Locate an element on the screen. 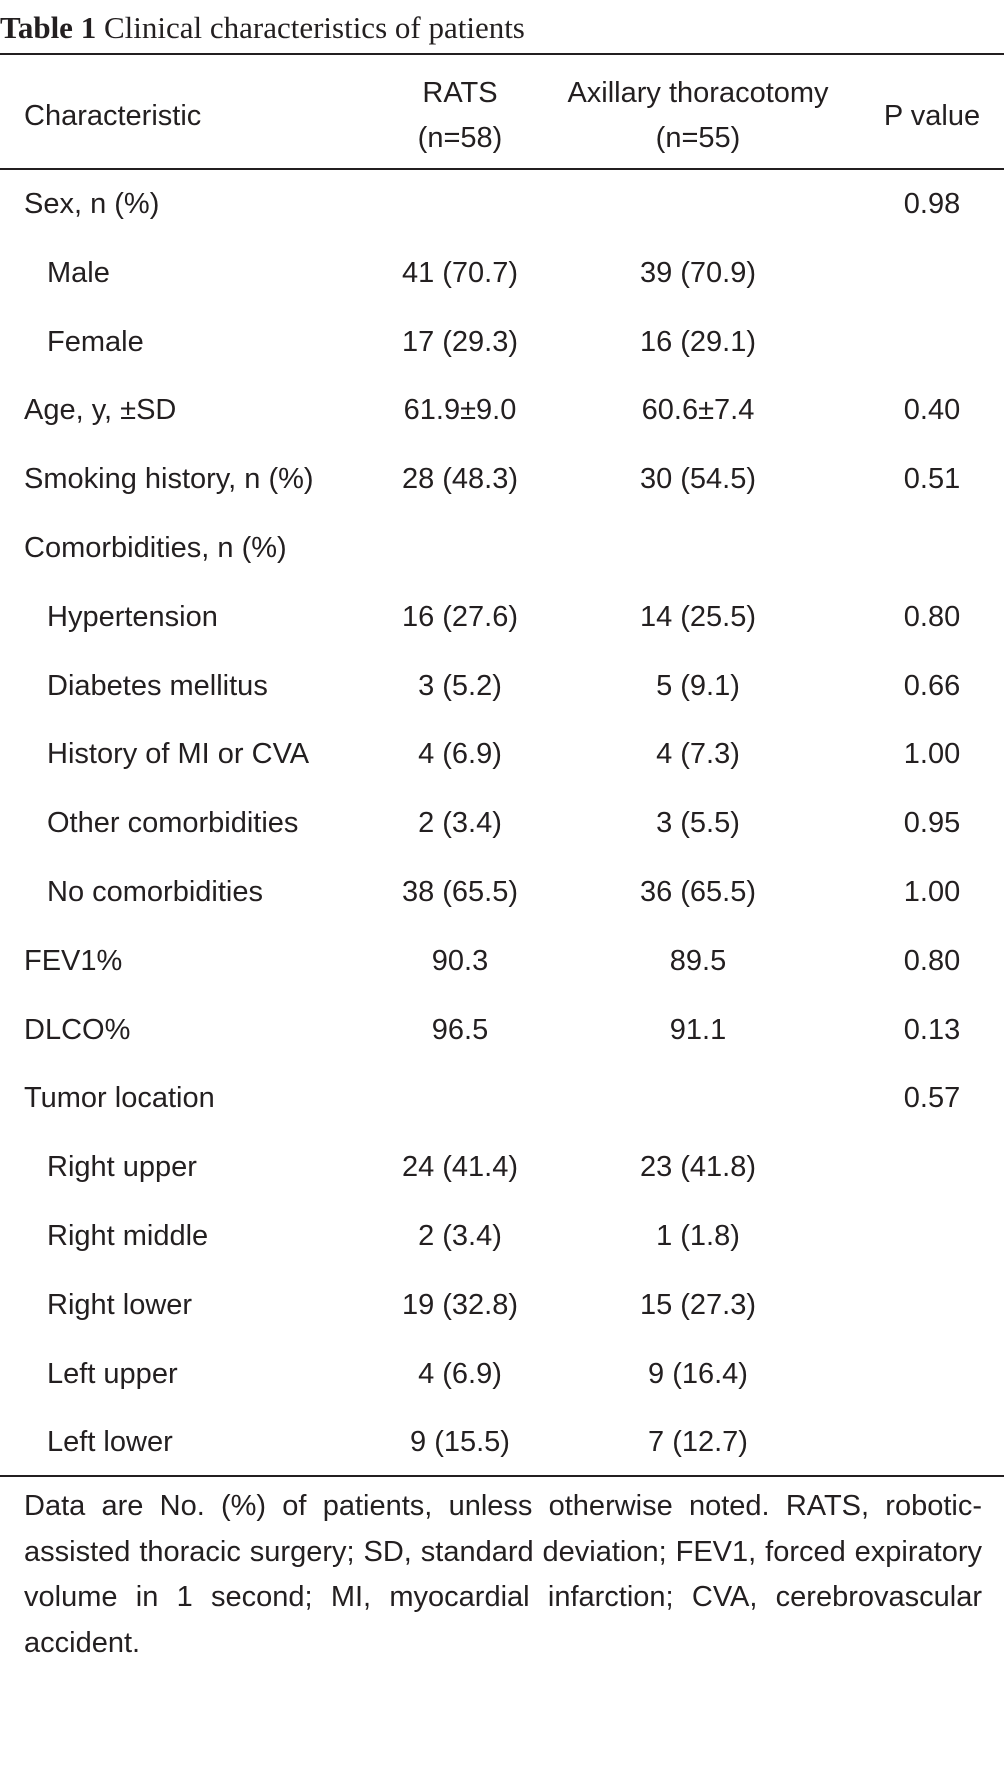 The height and width of the screenshot is (1782, 1004). table-row: No comorbidities 38 (65.5) 36 (65.5) 1.00 is located at coordinates (502, 892).